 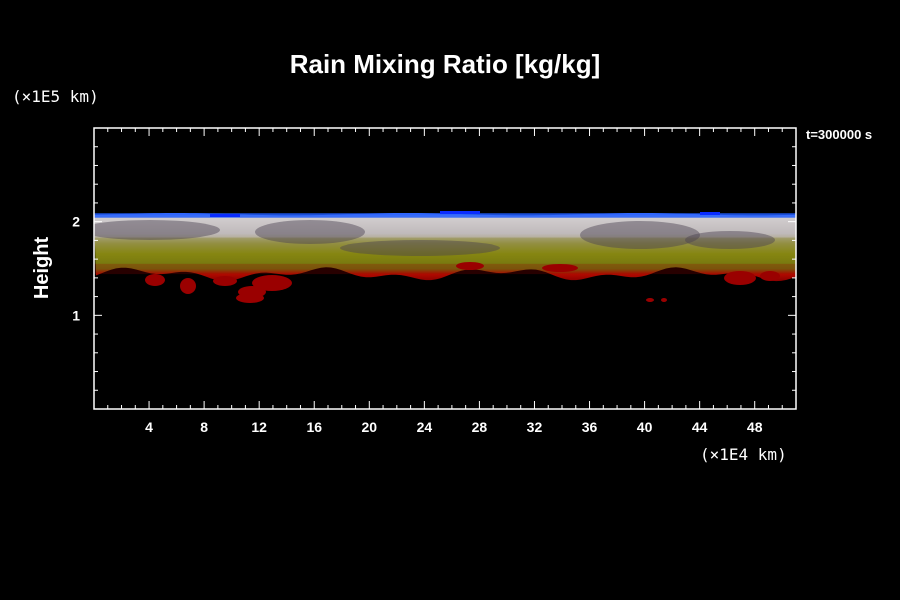 What do you see at coordinates (755, 427) in the screenshot?
I see `x-tick-label: 48` at bounding box center [755, 427].